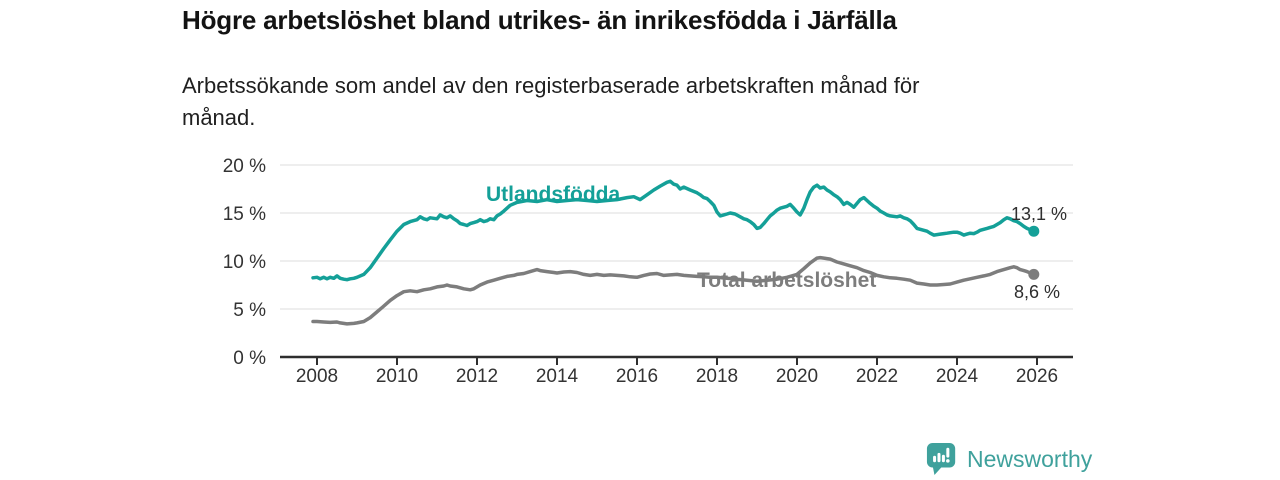 Image resolution: width=1280 pixels, height=480 pixels. Describe the element at coordinates (1030, 458) in the screenshot. I see `newsworthy-brand-text: Newsworthy` at that location.